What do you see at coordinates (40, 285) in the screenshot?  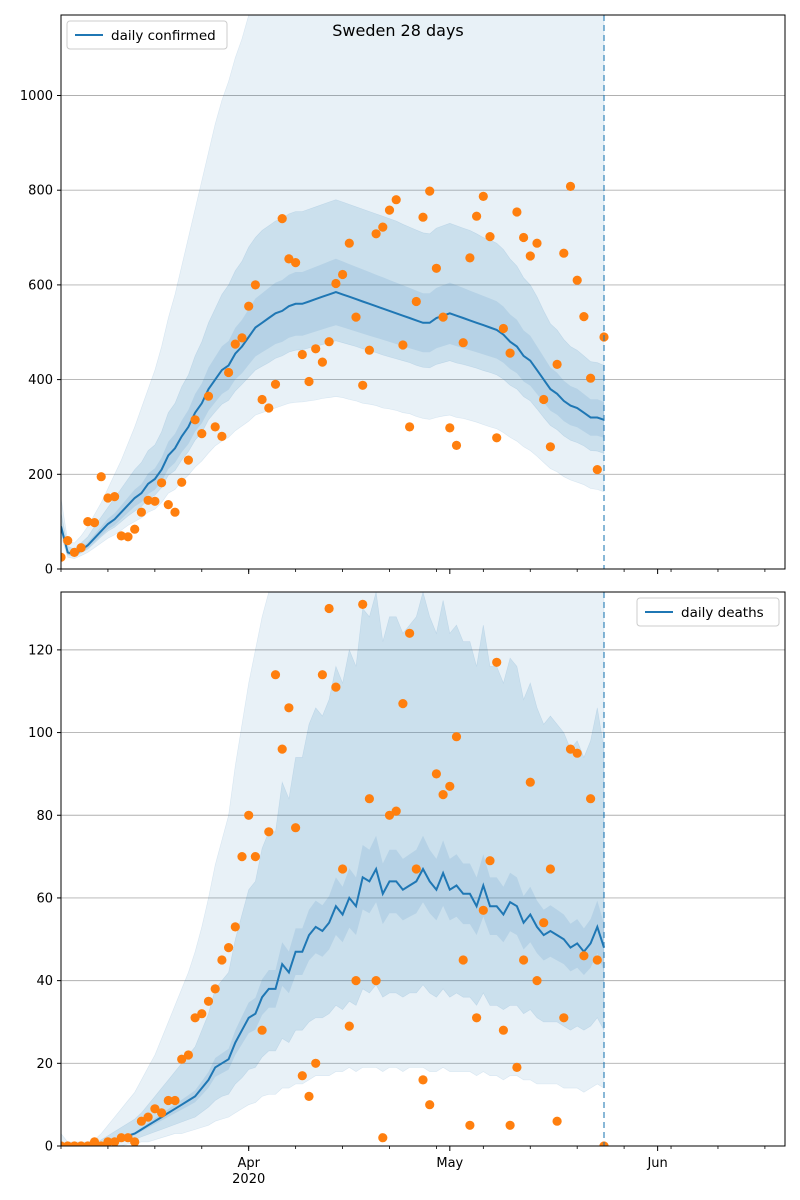 I see `y-tick-label: 600` at bounding box center [40, 285].